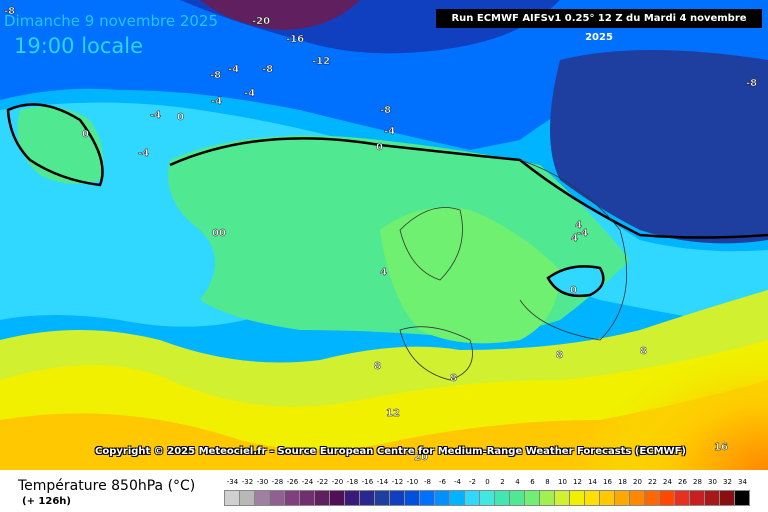 This screenshot has width=768, height=512. I want to click on legend-label: 20, so click(637, 482).